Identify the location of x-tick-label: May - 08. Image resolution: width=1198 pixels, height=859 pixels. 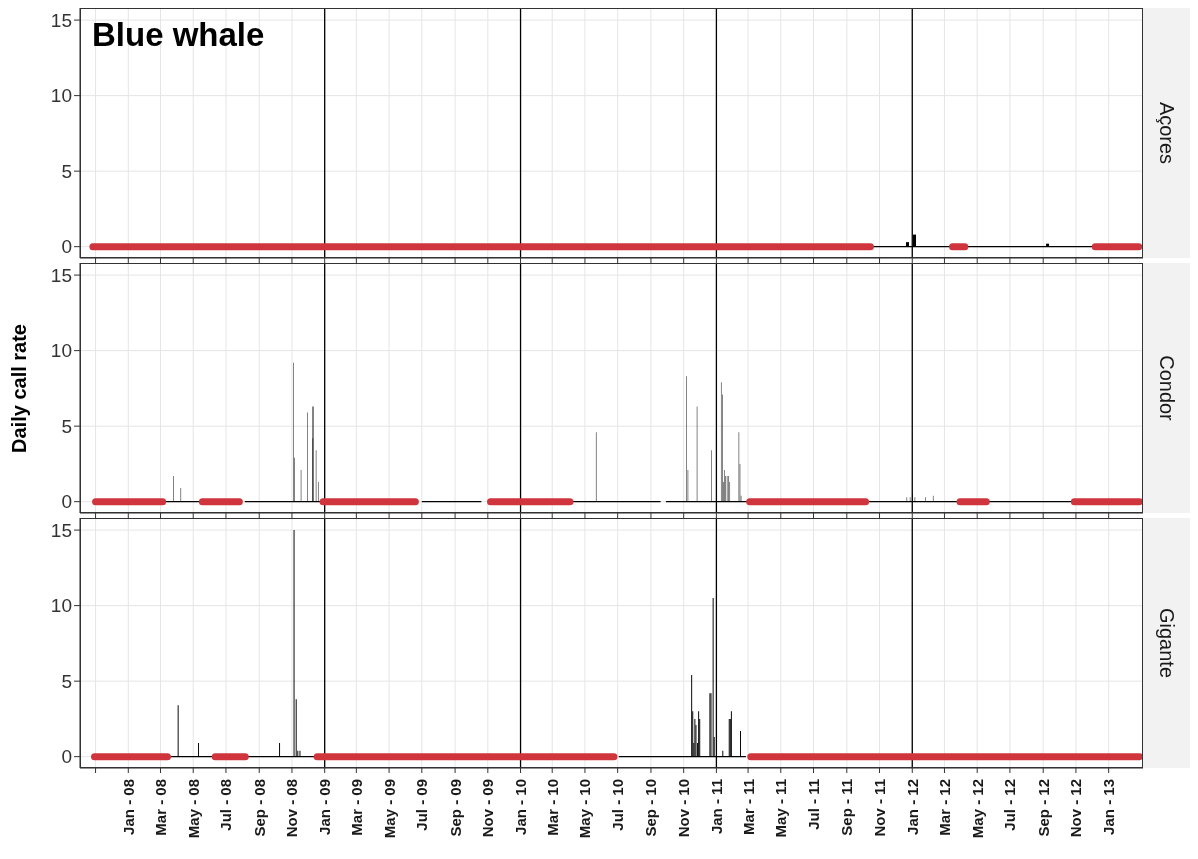
(193, 809).